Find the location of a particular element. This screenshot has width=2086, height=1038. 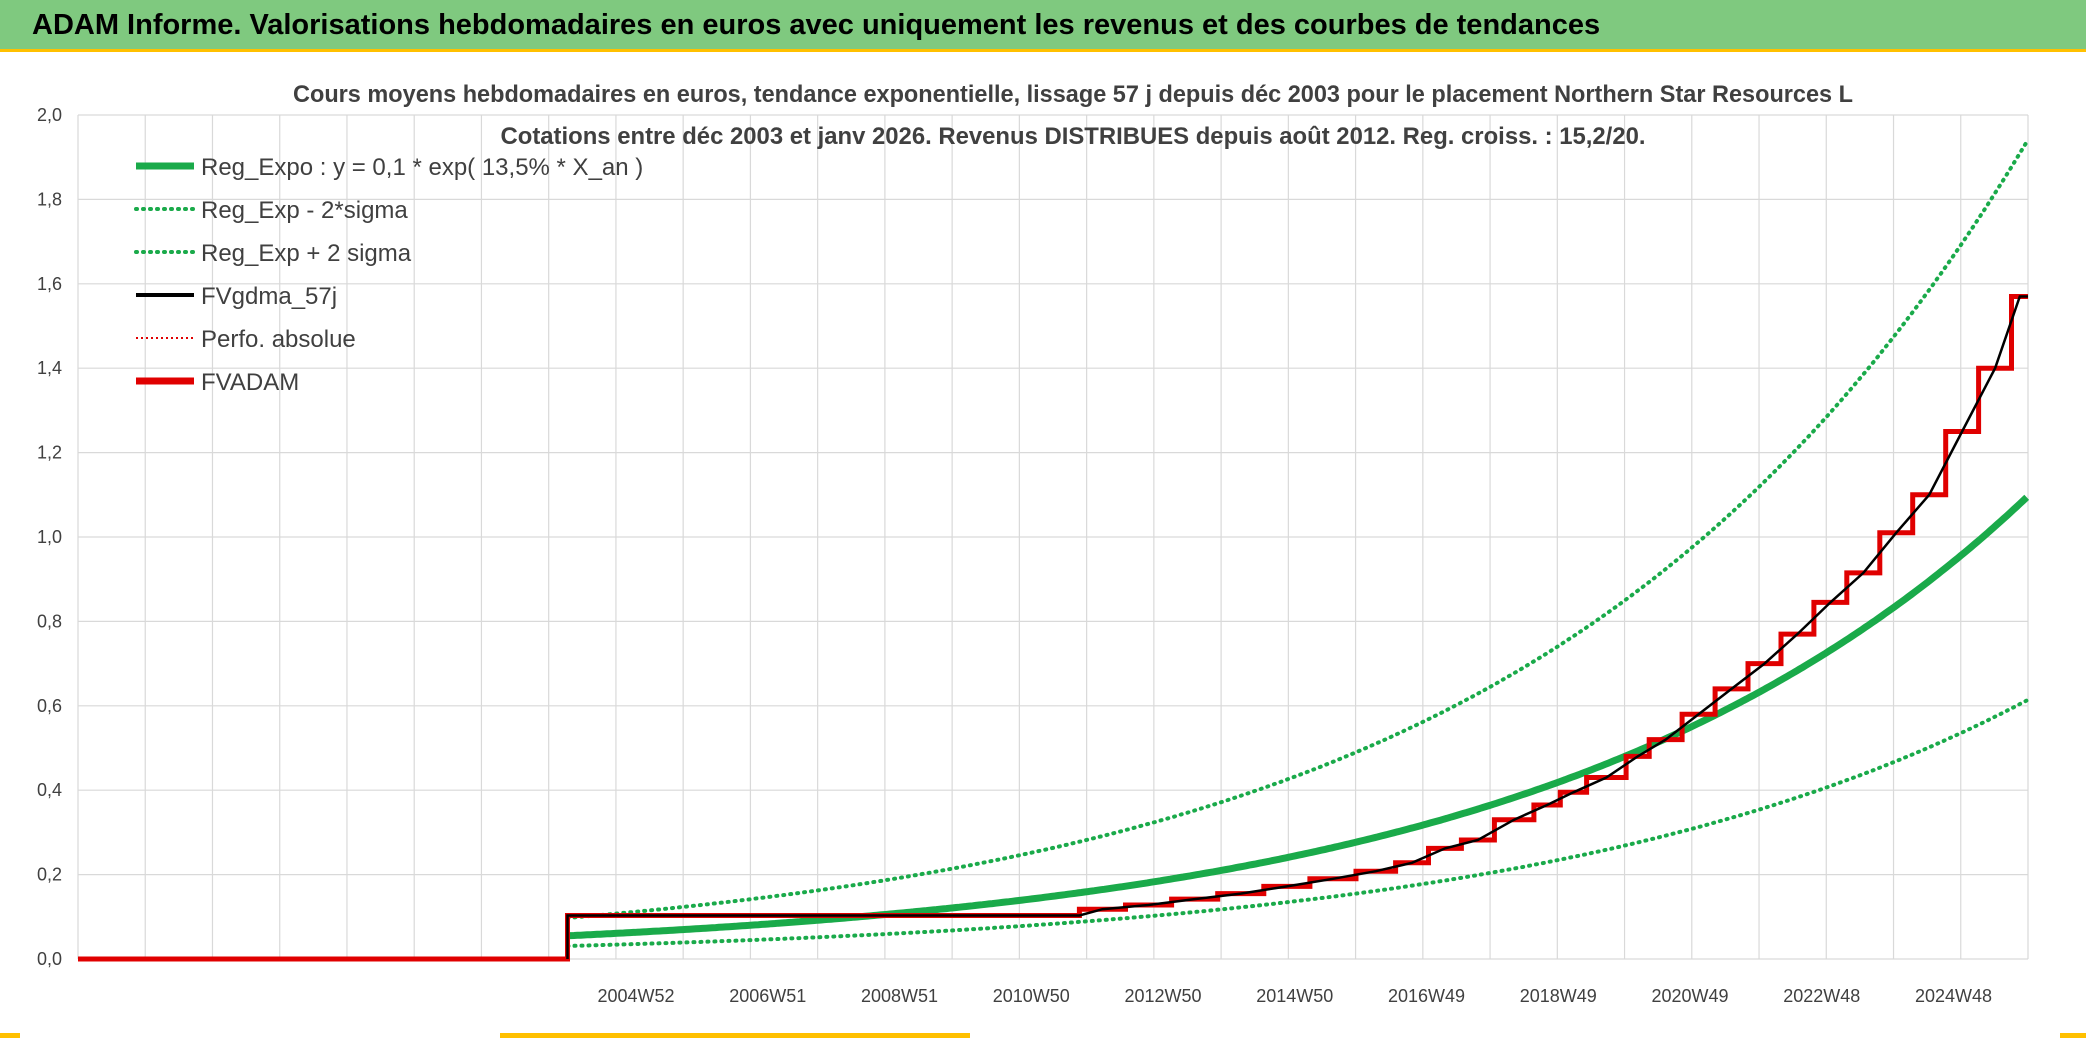

y-tick-label: 0,8 is located at coordinates (49, 621).